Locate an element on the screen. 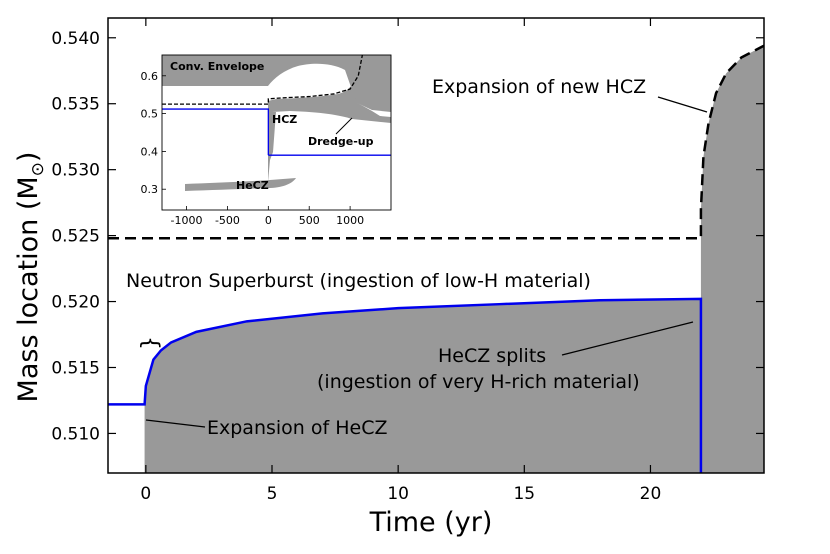 The height and width of the screenshot is (554, 830). inset-hecz-region is located at coordinates (240, 184).